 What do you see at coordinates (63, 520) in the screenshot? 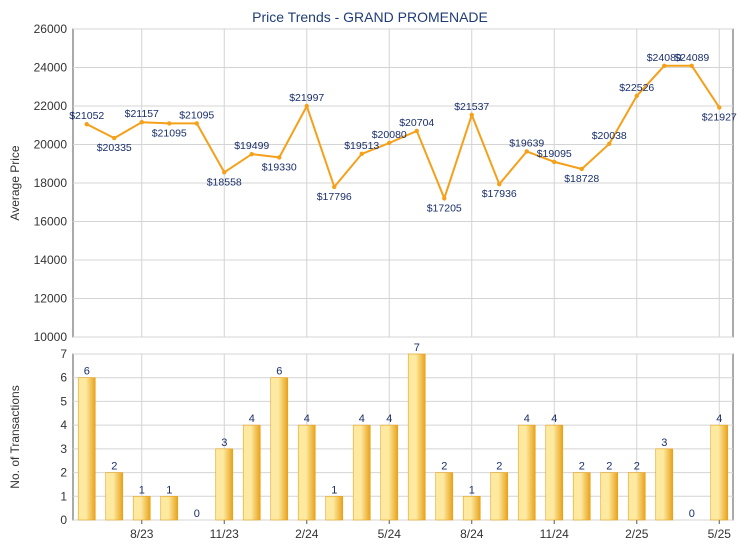
I see `transactions-y-tick-label: 0` at bounding box center [63, 520].